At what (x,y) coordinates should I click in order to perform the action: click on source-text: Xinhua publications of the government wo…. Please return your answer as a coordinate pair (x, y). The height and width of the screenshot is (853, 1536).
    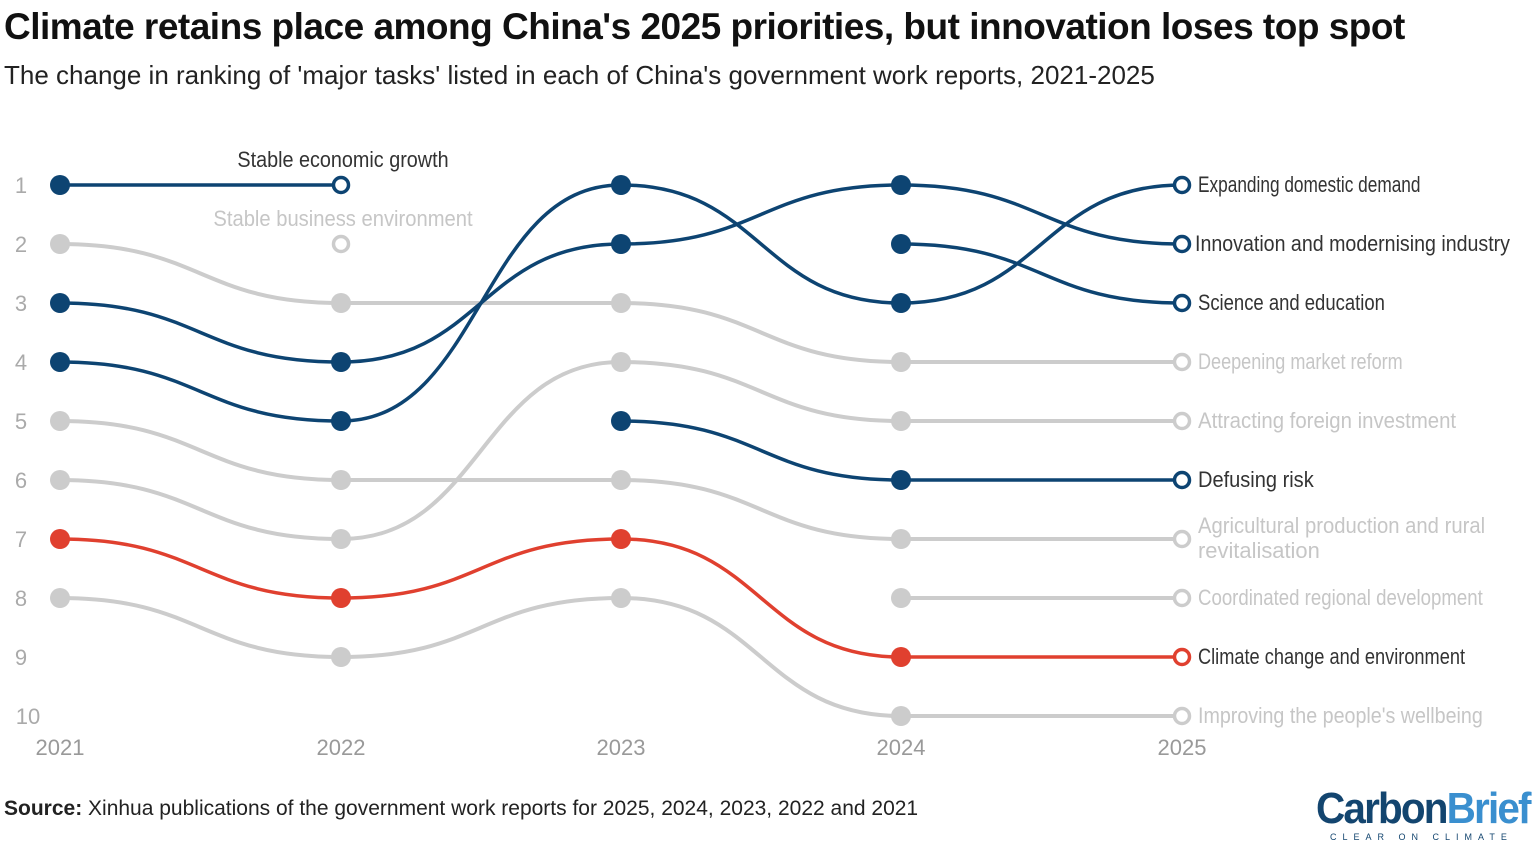
    Looking at the image, I should click on (503, 808).